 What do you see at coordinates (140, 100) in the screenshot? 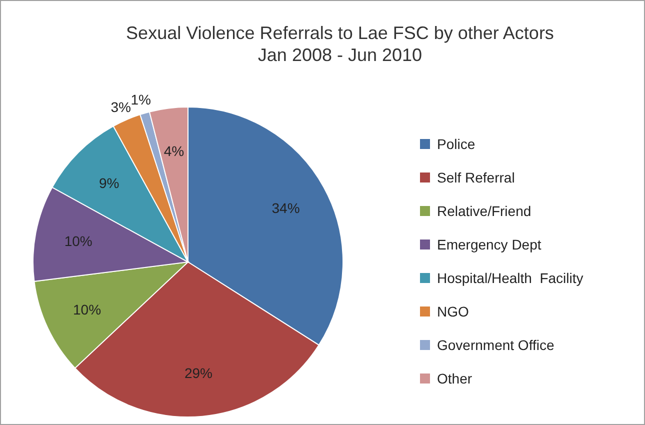
I see `data-label: 1%` at bounding box center [140, 100].